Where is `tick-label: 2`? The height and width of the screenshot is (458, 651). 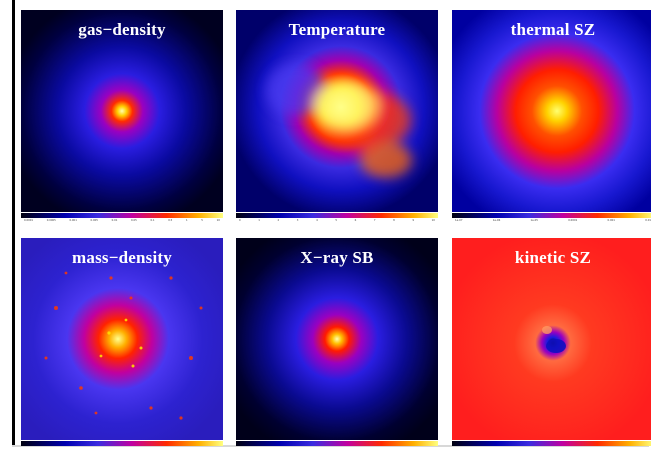
tick-label: 2 is located at coordinates (278, 220).